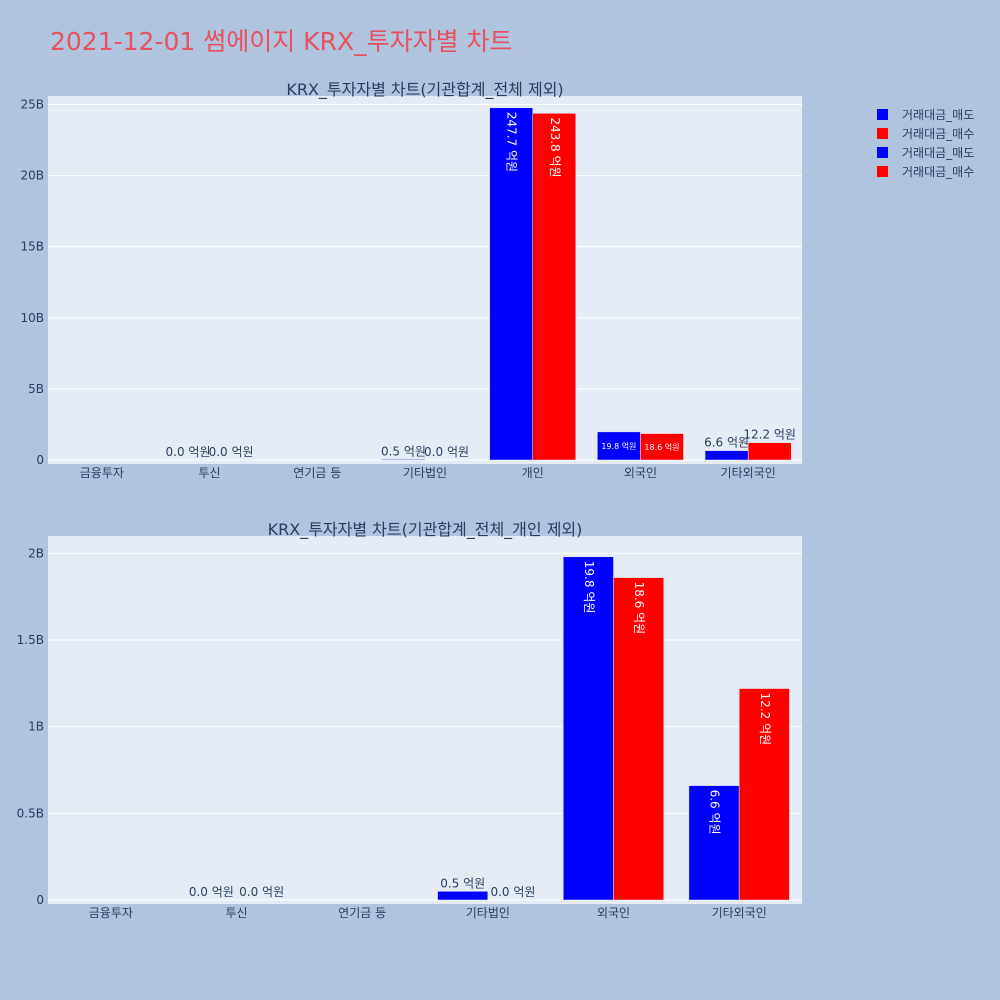 The width and height of the screenshot is (1000, 1000). What do you see at coordinates (30, 640) in the screenshot?
I see `y-tick-label: 1.5B` at bounding box center [30, 640].